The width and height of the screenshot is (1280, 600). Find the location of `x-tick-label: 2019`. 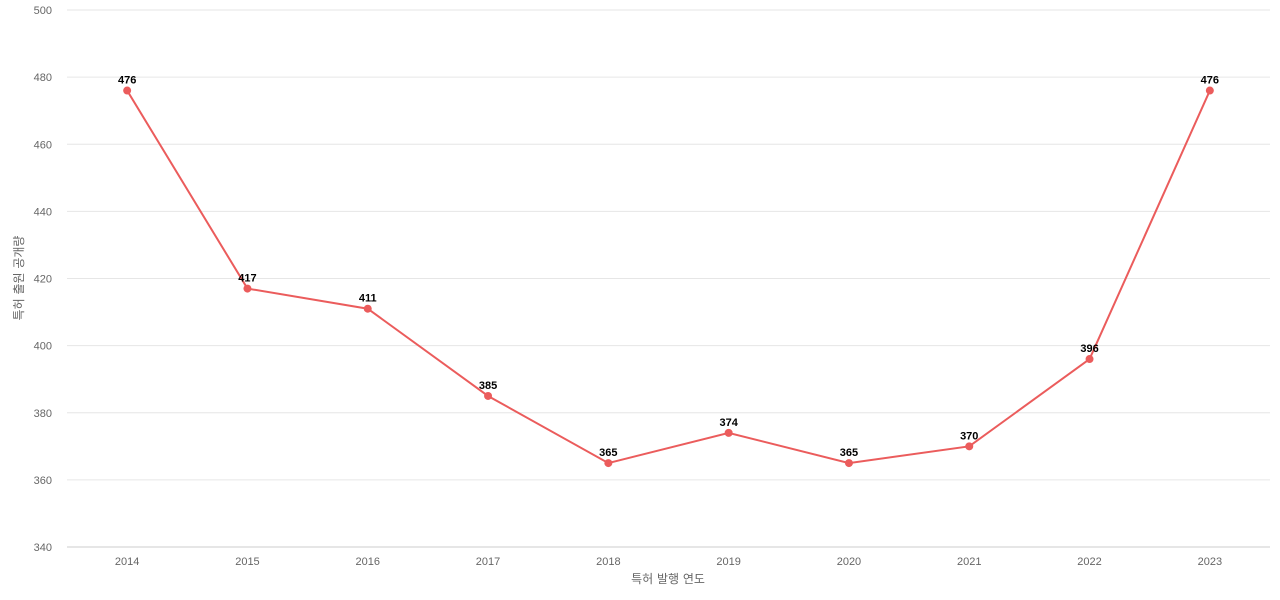

x-tick-label: 2019 is located at coordinates (728, 562).